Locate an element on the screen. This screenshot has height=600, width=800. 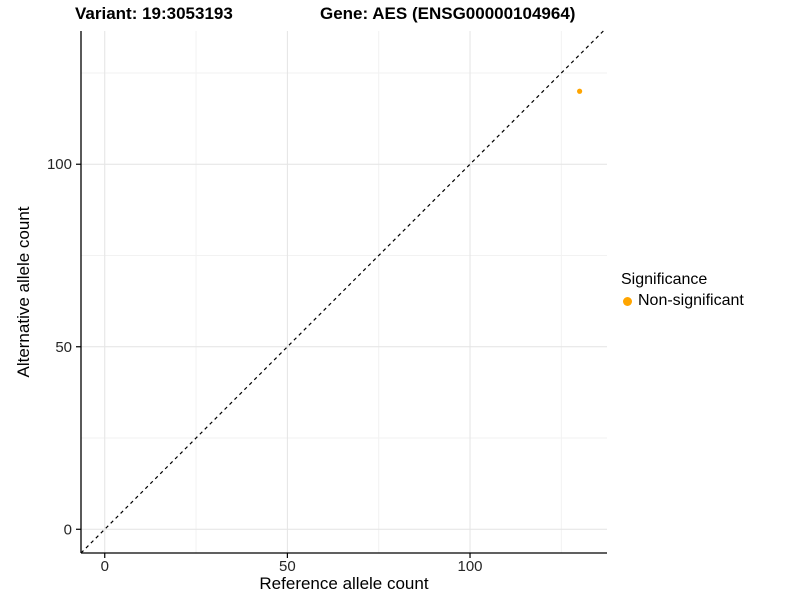
y-tick-label: 100 is located at coordinates (59, 164).